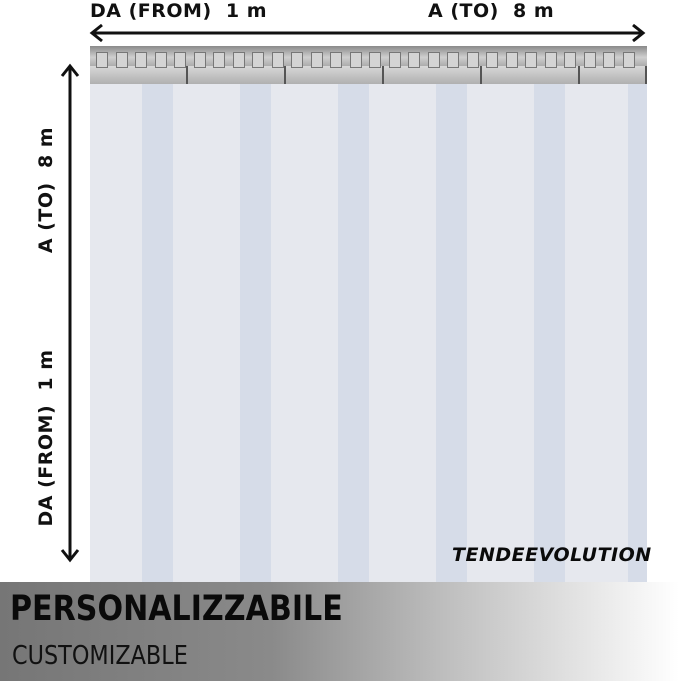  What do you see at coordinates (46, 190) in the screenshot?
I see `height-to-label: A (TO) 8 m` at bounding box center [46, 190].